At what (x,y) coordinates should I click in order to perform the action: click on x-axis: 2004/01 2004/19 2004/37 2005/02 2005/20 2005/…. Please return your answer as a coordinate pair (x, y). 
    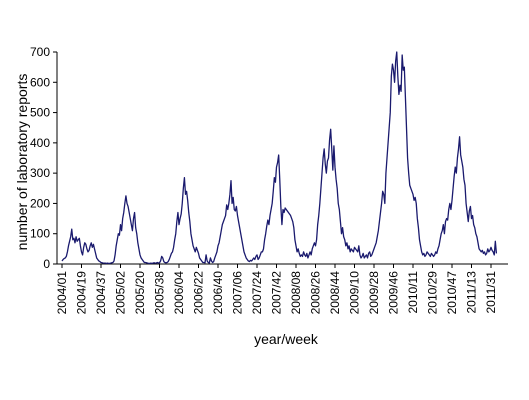
    Looking at the image, I should click on (281, 289).